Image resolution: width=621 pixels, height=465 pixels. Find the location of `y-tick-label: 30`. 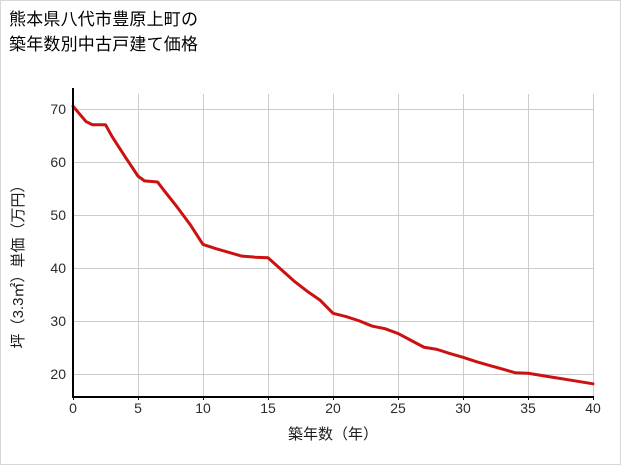

y-tick-label: 30 is located at coordinates (58, 320).